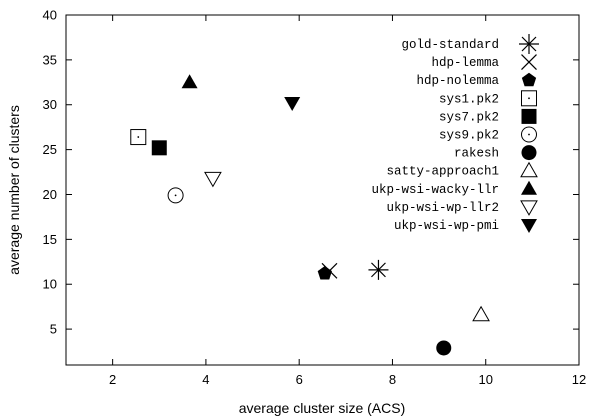 Image resolution: width=595 pixels, height=419 pixels. Describe the element at coordinates (469, 136) in the screenshot. I see `legend-label: sys9.pk2` at that location.